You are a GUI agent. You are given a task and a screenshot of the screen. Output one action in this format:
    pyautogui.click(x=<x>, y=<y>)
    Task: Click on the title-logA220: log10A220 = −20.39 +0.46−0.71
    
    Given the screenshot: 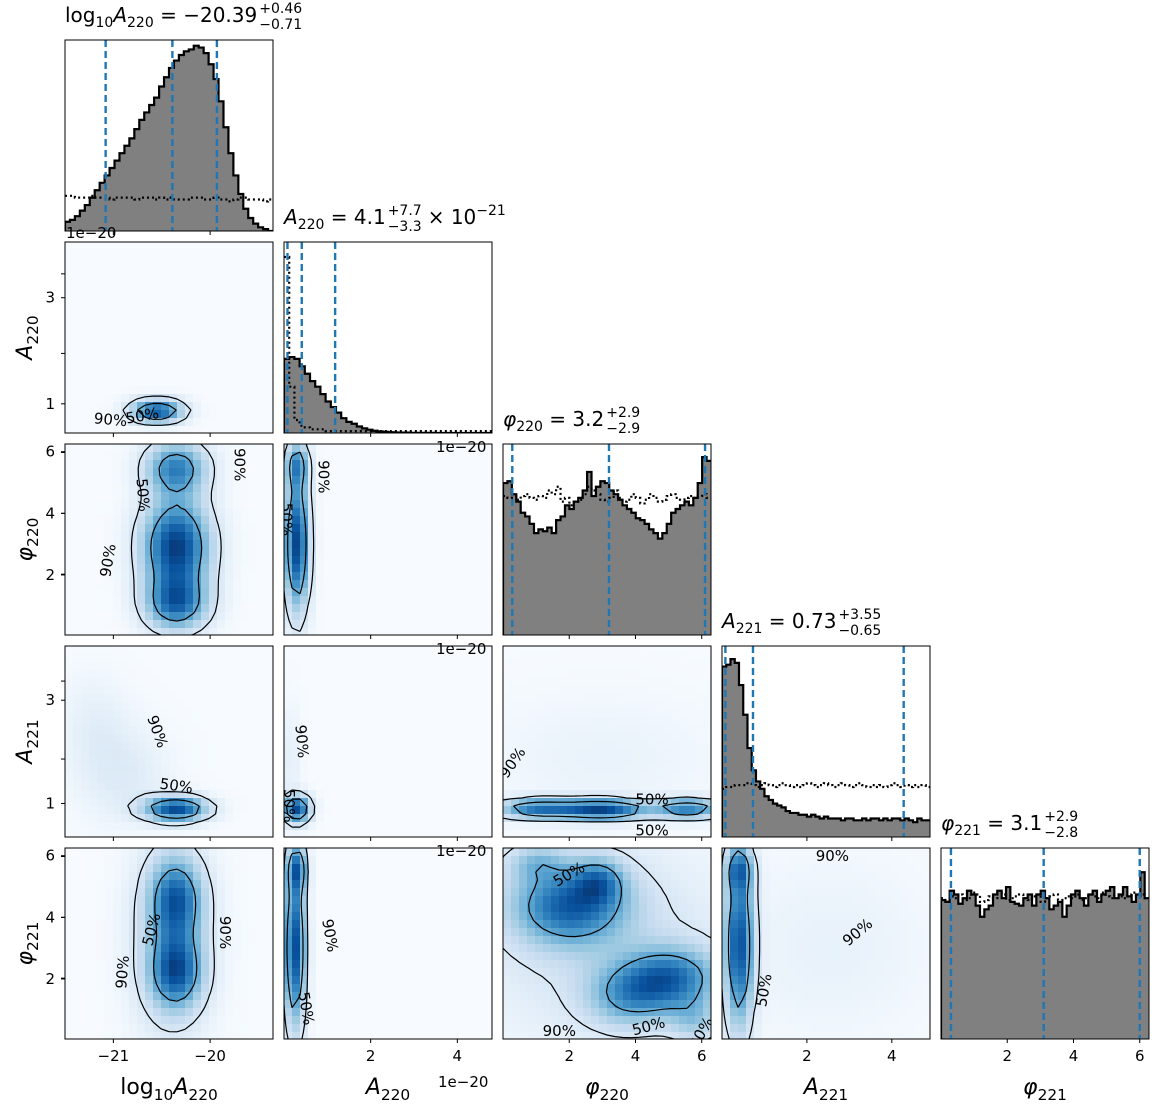 What is the action you would take?
    pyautogui.click(x=183, y=17)
    